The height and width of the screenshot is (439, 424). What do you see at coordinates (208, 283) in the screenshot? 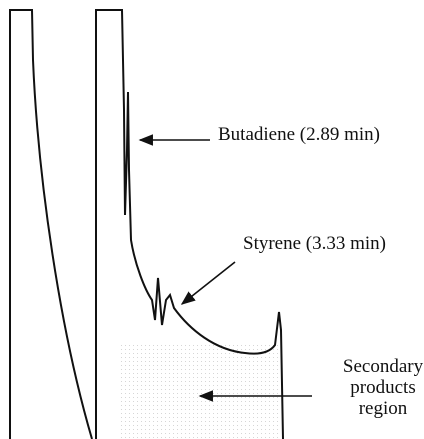
I see `styrene-arrow` at bounding box center [208, 283].